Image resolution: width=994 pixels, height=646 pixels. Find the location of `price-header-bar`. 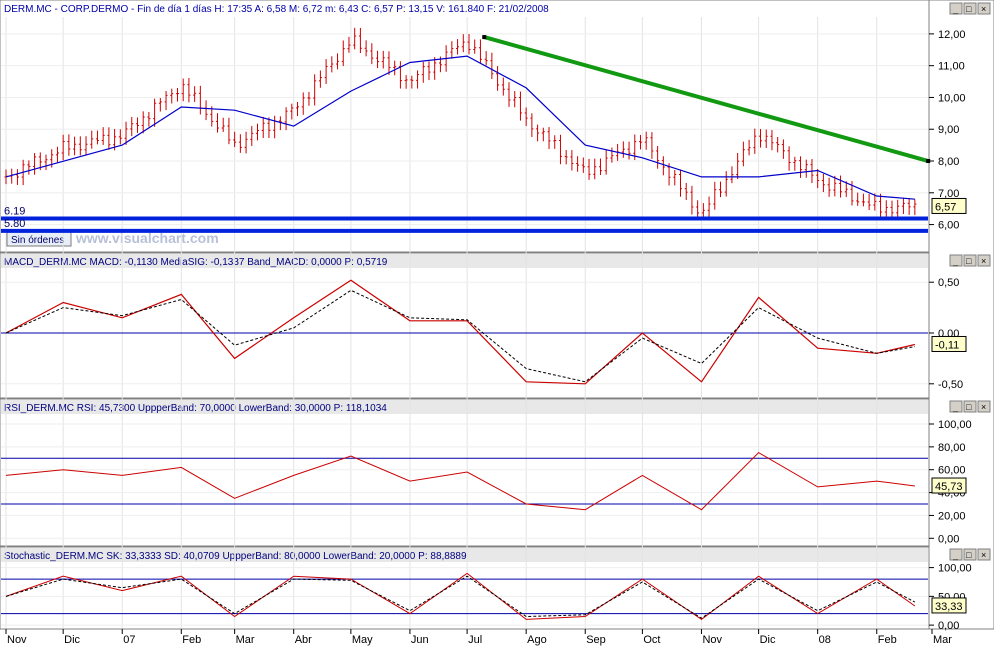

price-header-bar is located at coordinates (464, 8).